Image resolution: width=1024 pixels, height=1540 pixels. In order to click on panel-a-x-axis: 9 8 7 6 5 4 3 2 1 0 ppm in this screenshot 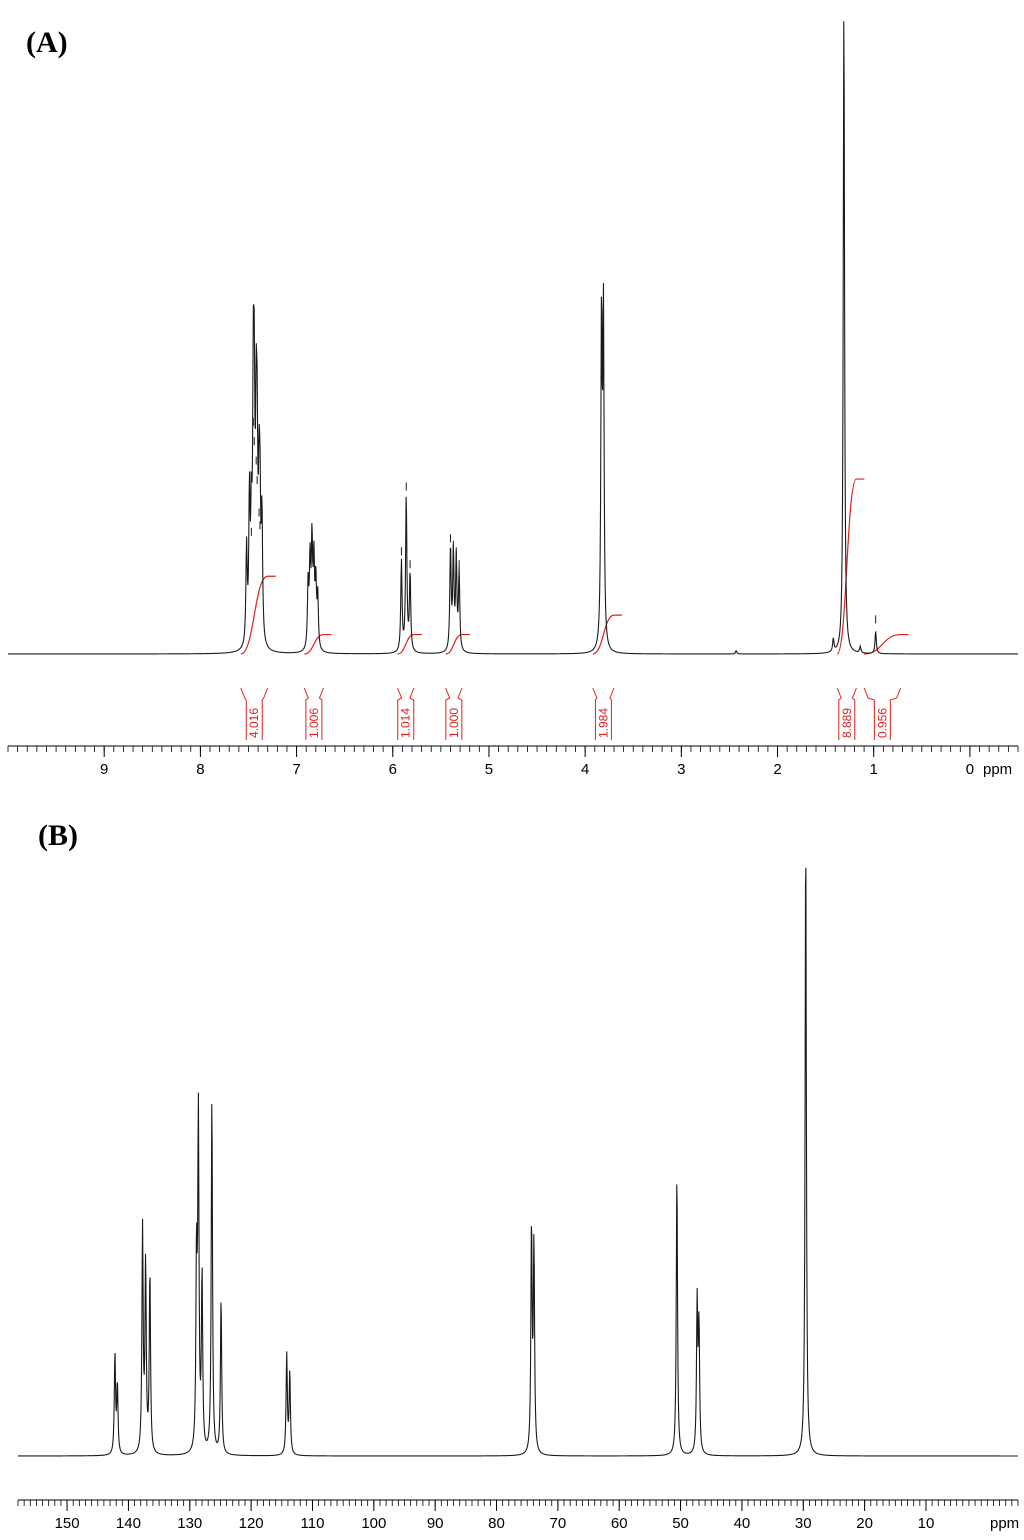, I will do `click(513, 761)`.